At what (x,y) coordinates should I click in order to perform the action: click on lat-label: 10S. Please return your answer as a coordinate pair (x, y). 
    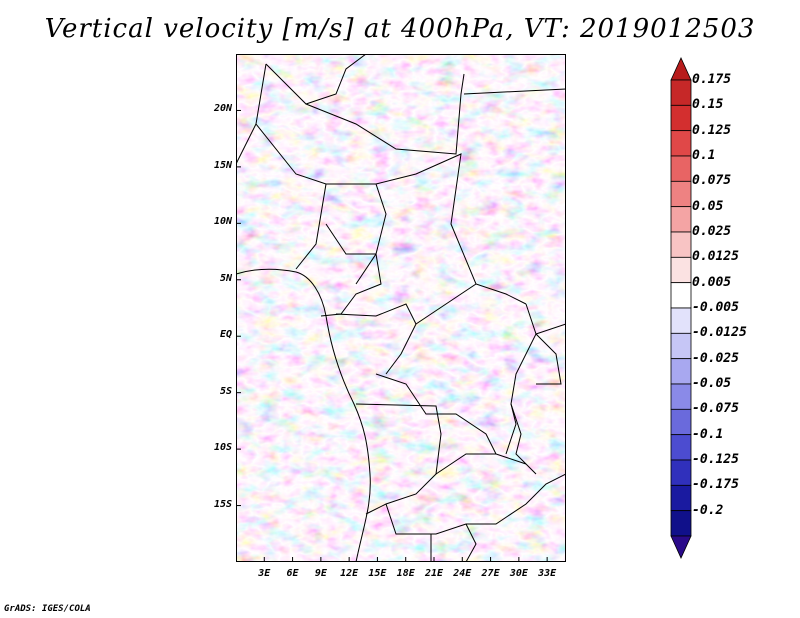
    Looking at the image, I should click on (222, 448).